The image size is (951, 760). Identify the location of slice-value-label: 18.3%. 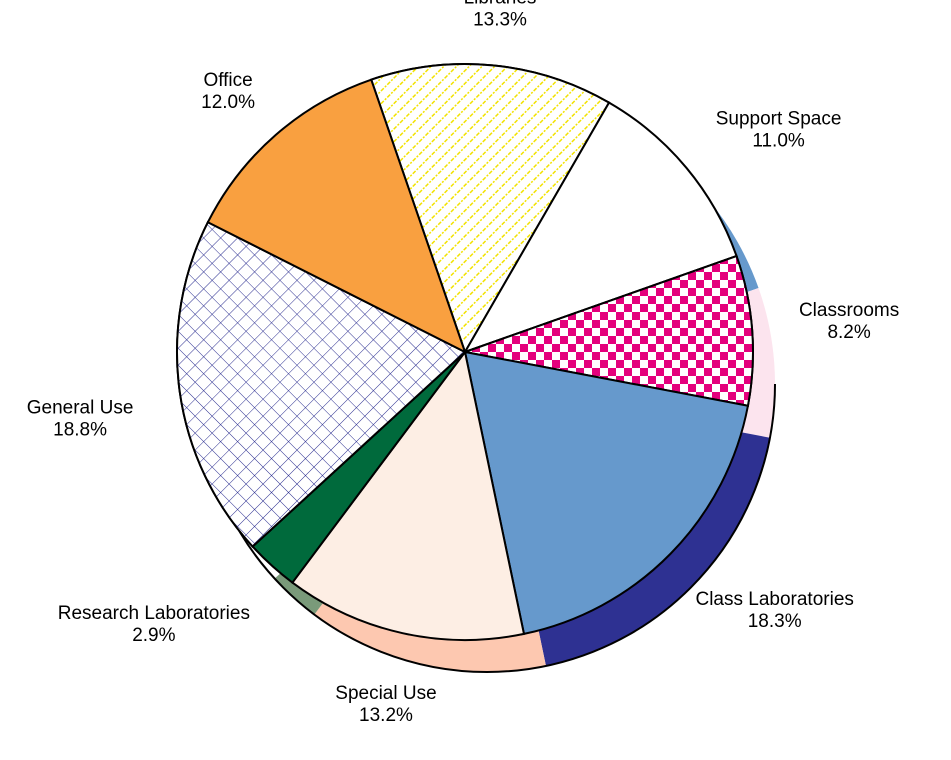
(775, 621).